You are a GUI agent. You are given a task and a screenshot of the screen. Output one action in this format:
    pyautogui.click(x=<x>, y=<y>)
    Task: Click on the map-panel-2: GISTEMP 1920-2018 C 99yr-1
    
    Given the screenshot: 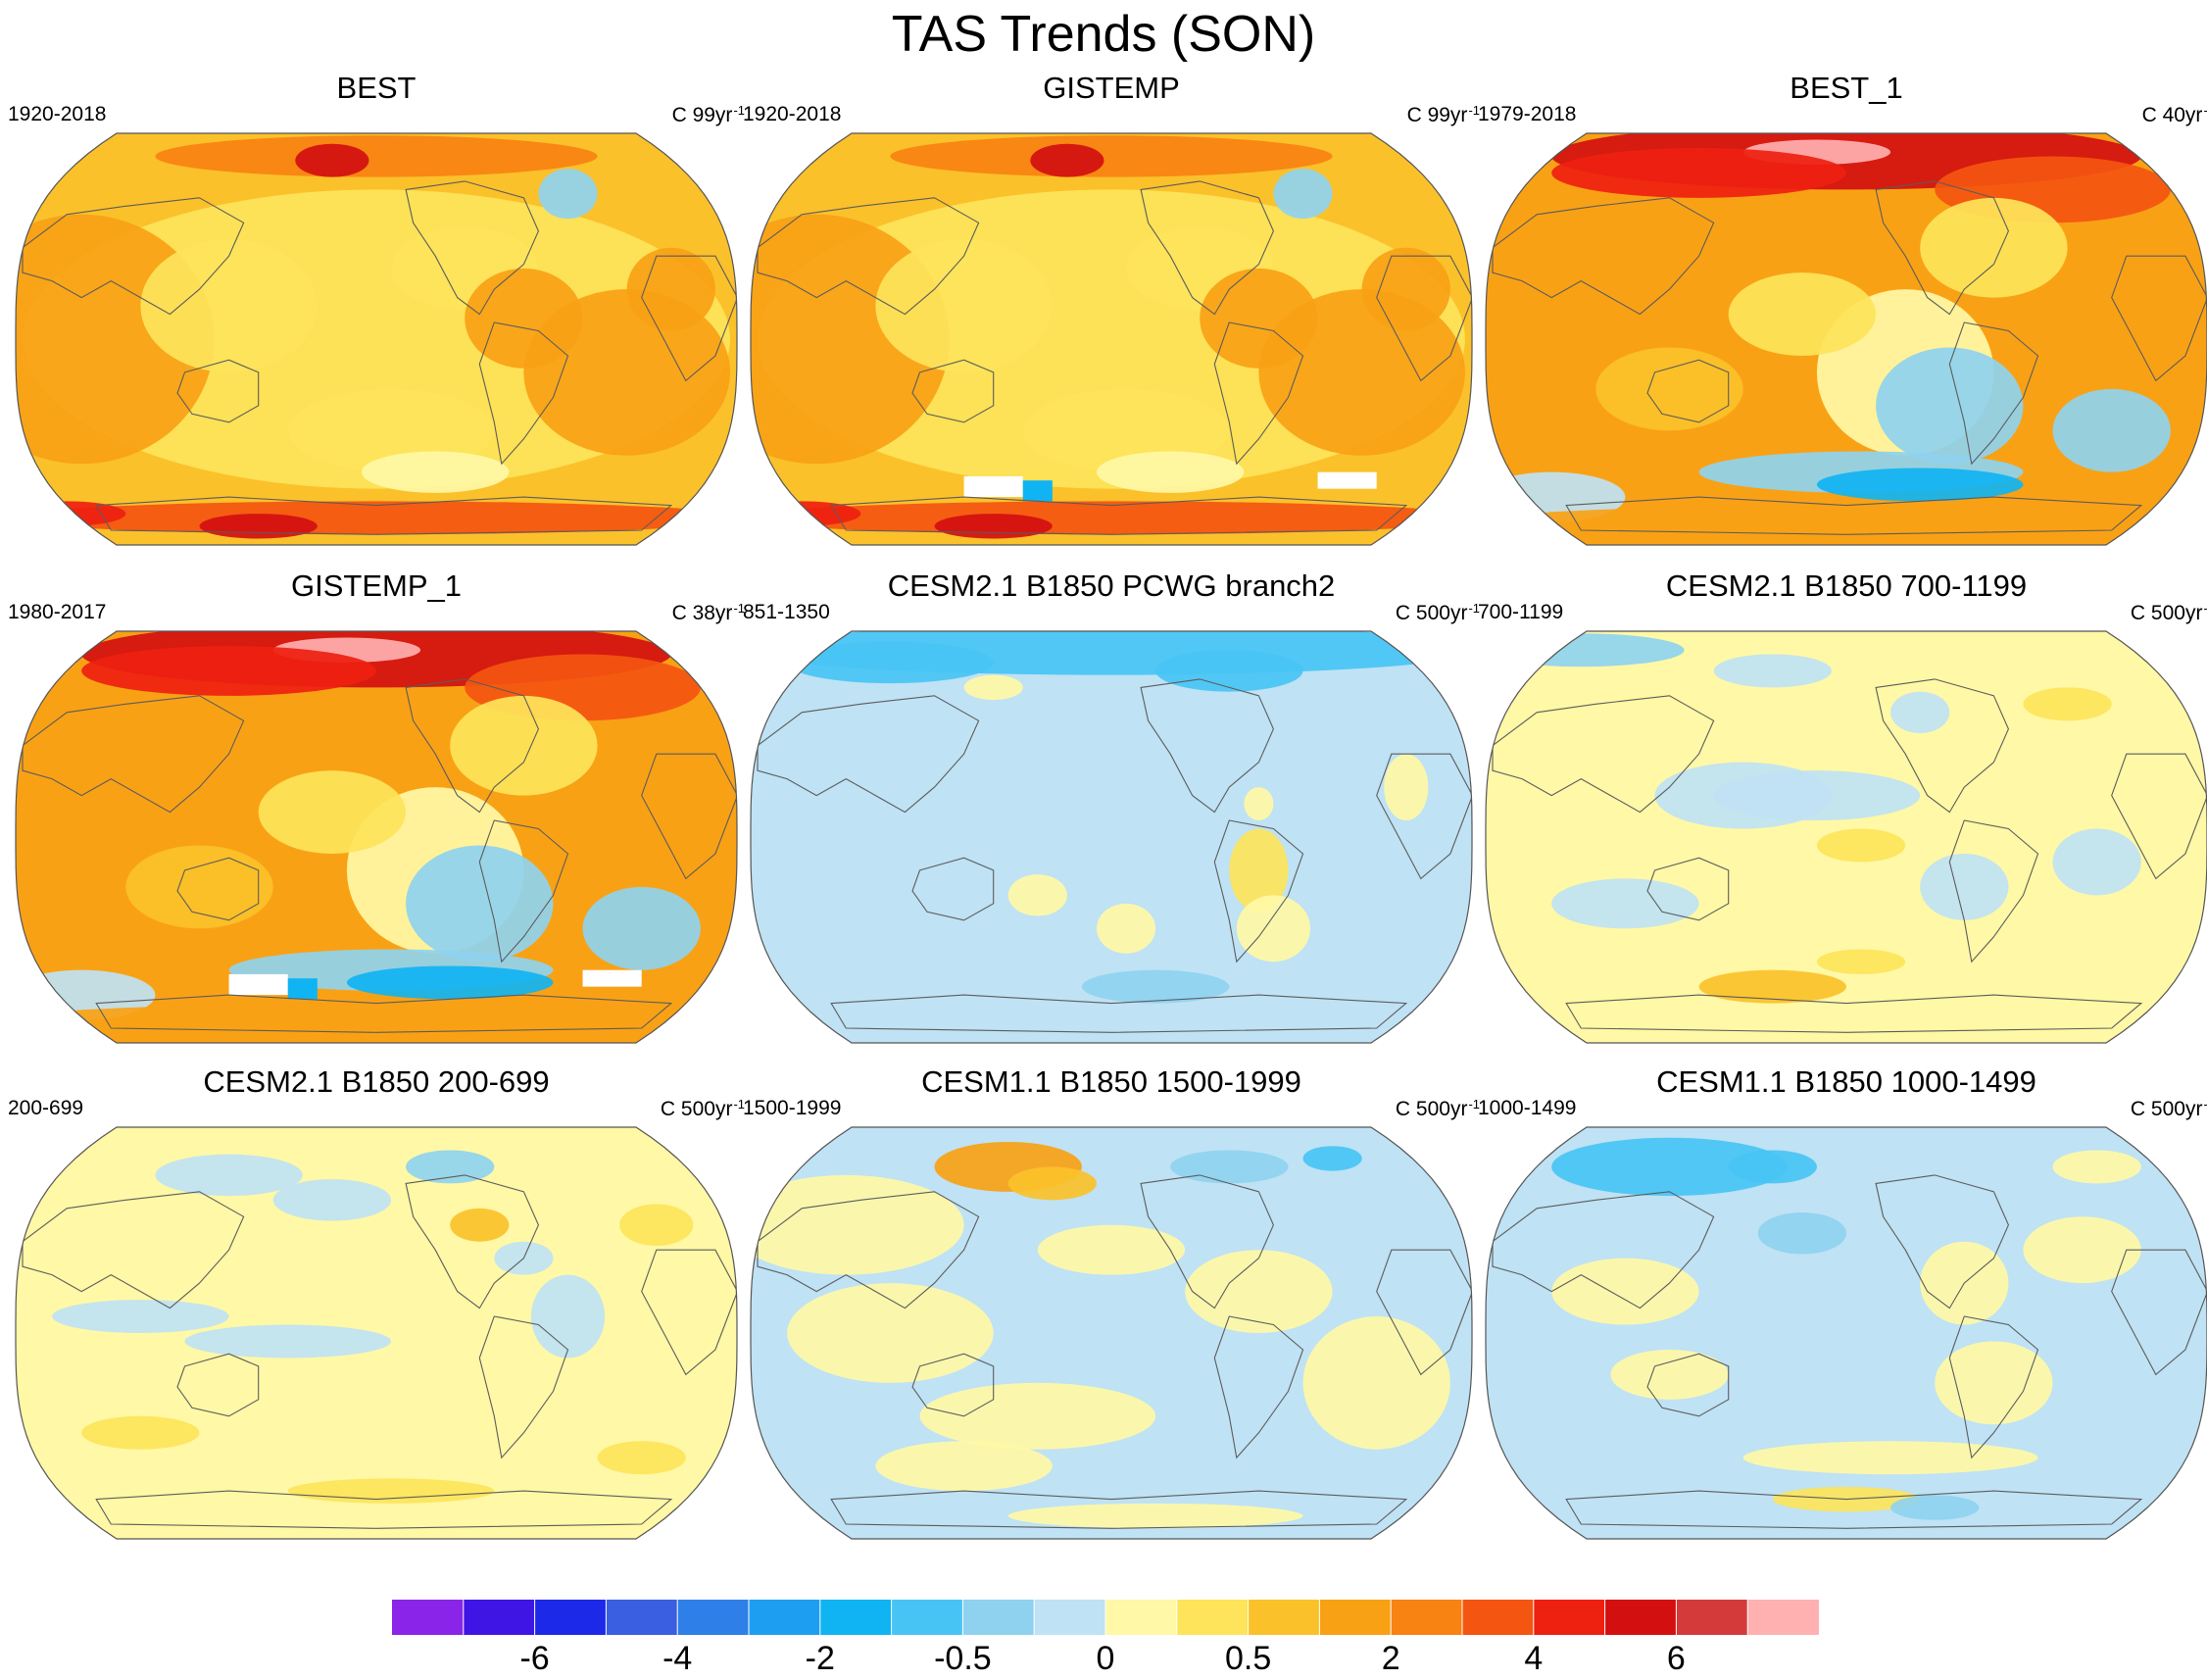 What is the action you would take?
    pyautogui.click(x=1111, y=308)
    